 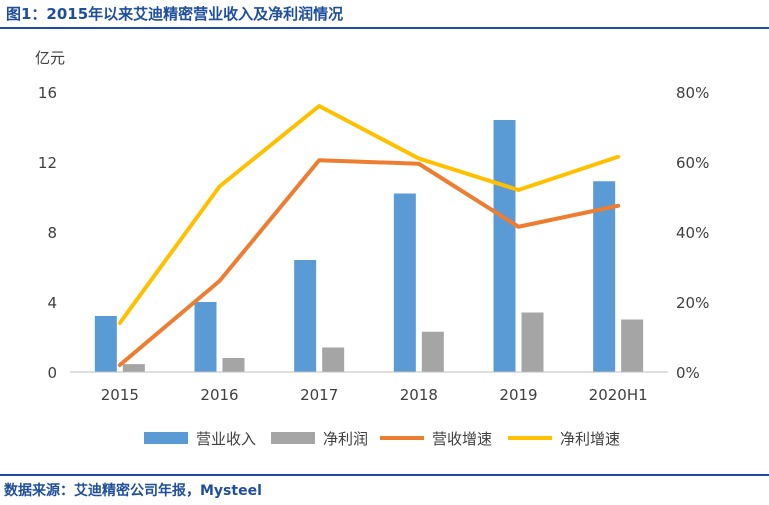 I want to click on right-tick-40pct: 40%, so click(x=692, y=233).